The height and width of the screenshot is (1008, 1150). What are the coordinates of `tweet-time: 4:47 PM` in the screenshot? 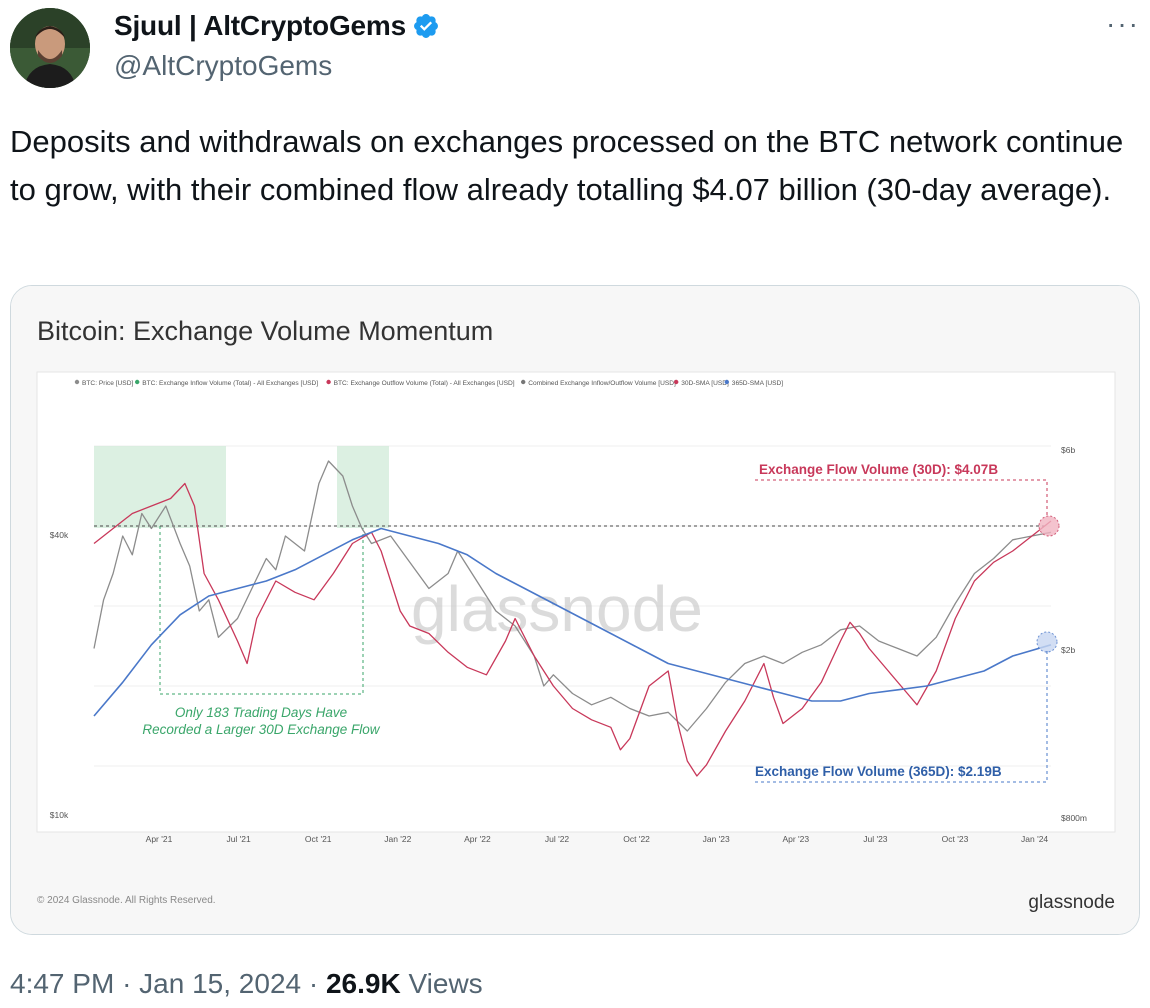 It's located at (62, 983).